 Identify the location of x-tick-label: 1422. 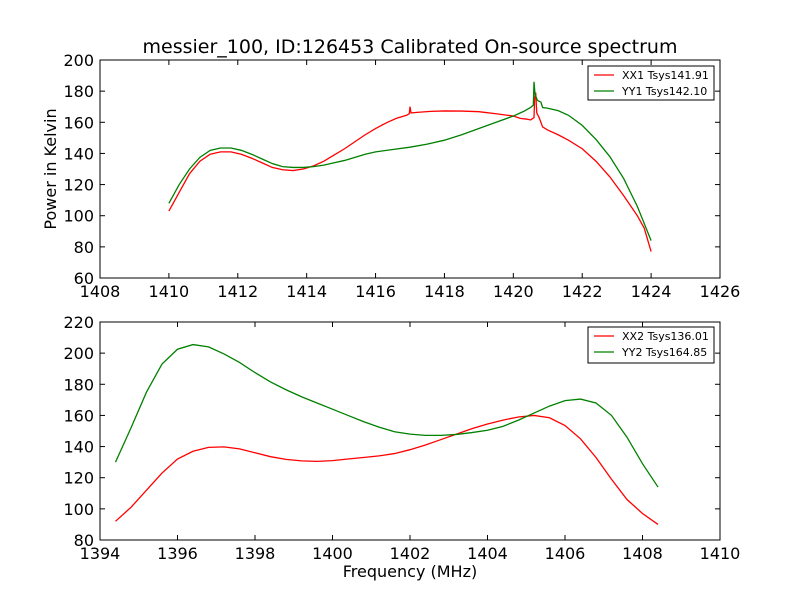
(582, 291).